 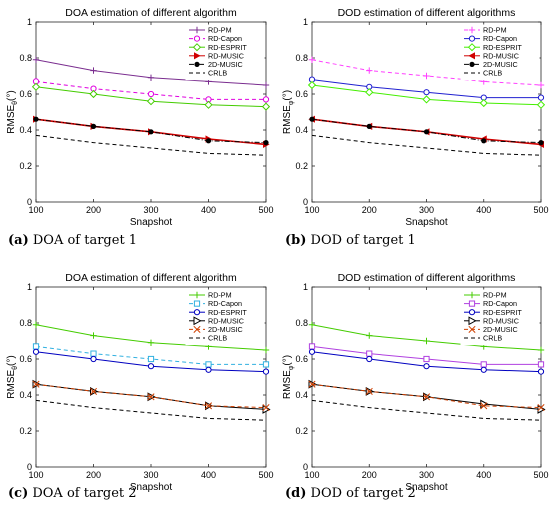 I want to click on panel-caption-label: (a), so click(x=18, y=240).